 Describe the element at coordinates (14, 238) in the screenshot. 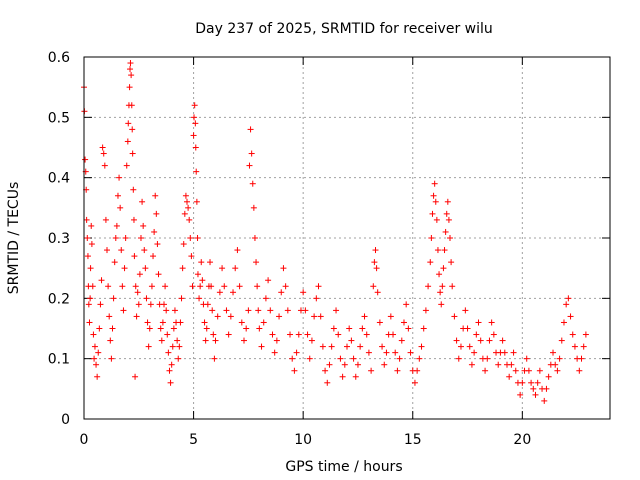

I see `y-axis-label: SRMTID / TECUs` at that location.